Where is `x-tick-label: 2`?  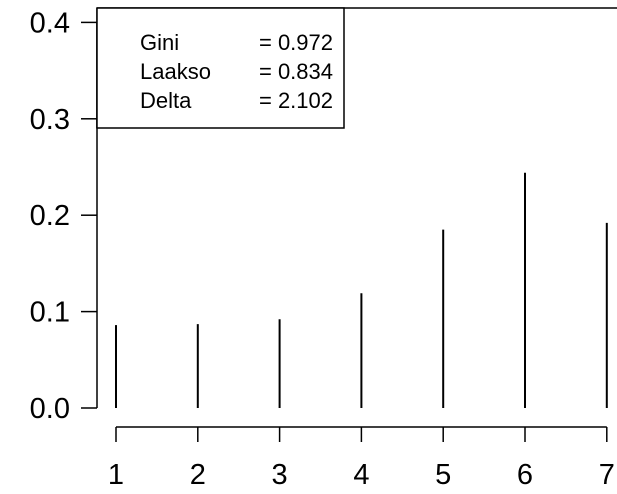
x-tick-label: 2 is located at coordinates (198, 475).